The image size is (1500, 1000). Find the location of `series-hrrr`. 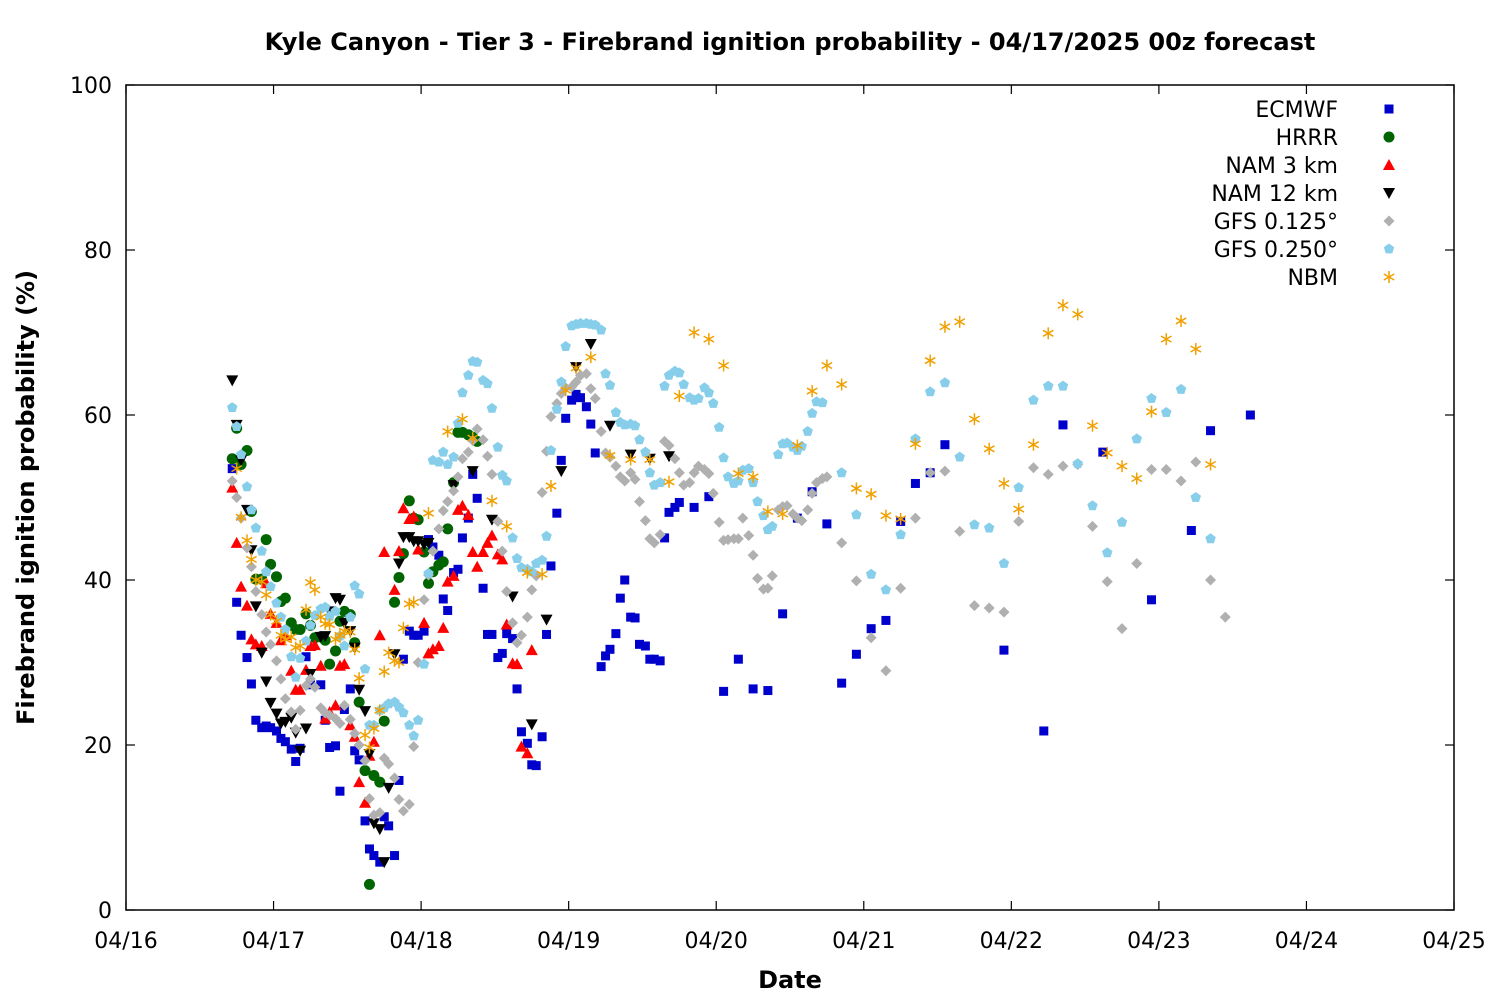

series-hrrr is located at coordinates (354, 656).